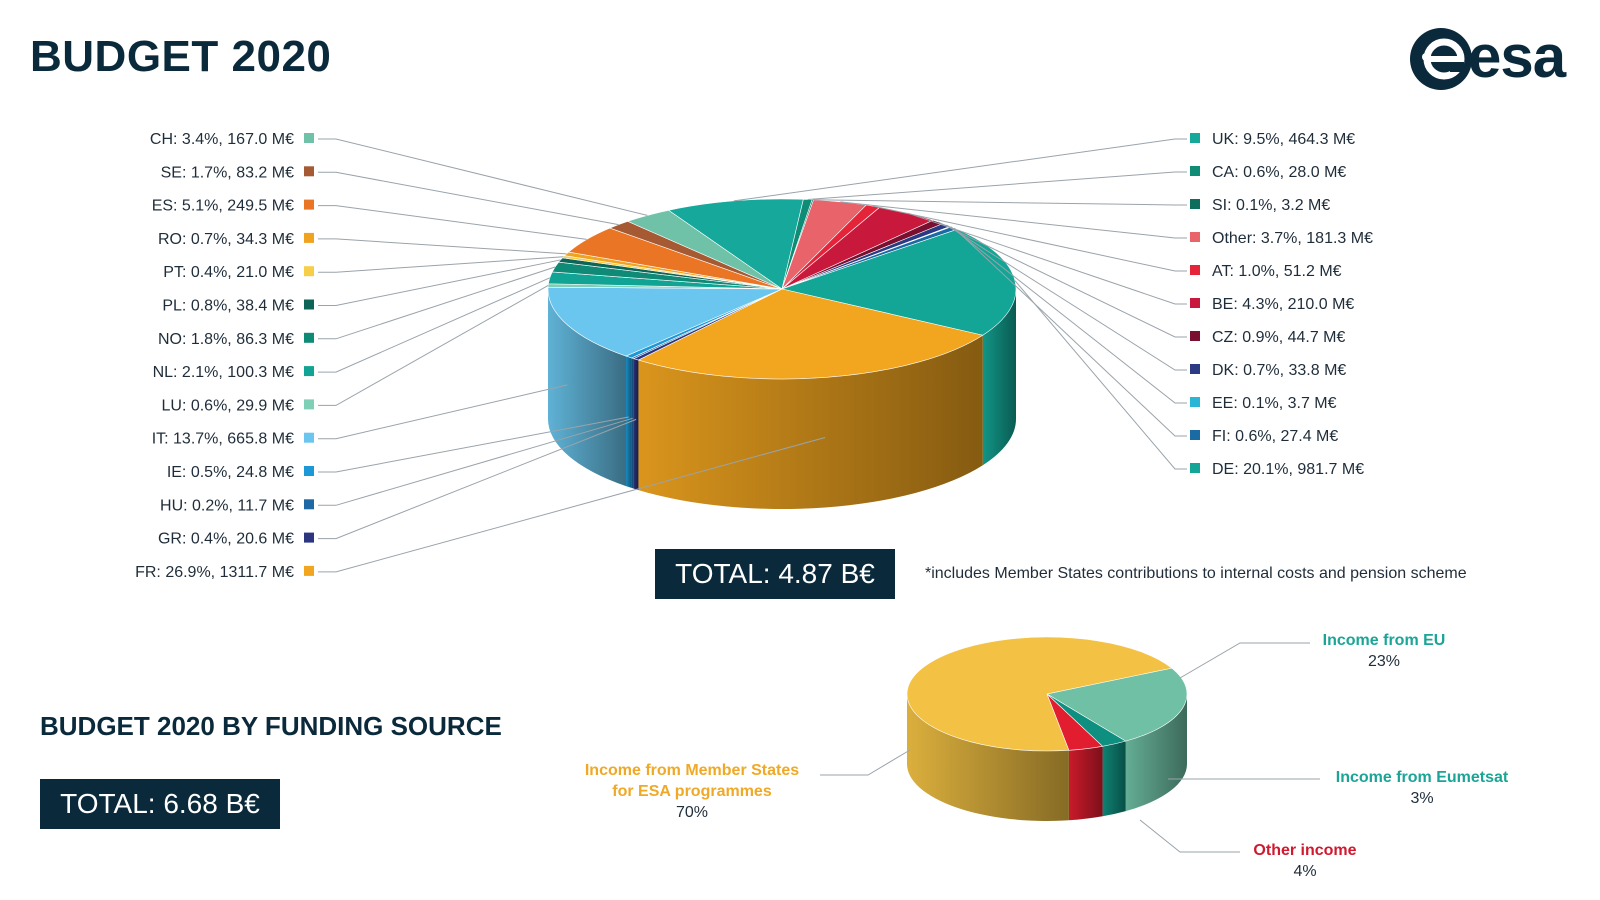 The image size is (1600, 900). Describe the element at coordinates (309, 537) in the screenshot. I see `legend-swatch-gr` at that location.